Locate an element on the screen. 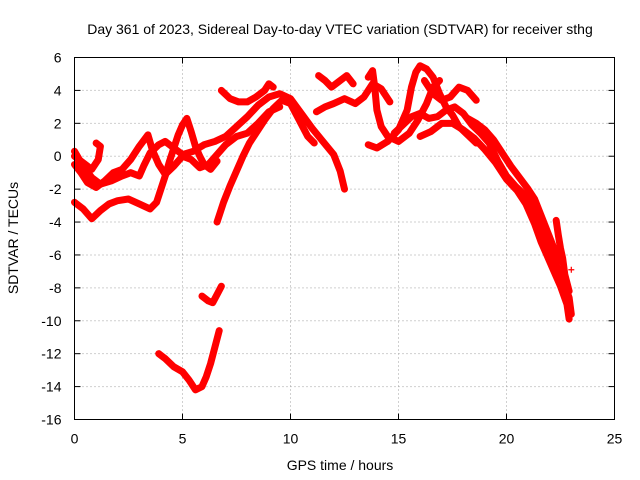 The height and width of the screenshot is (480, 640). x-axis-label: GPS time / hours is located at coordinates (340, 465).